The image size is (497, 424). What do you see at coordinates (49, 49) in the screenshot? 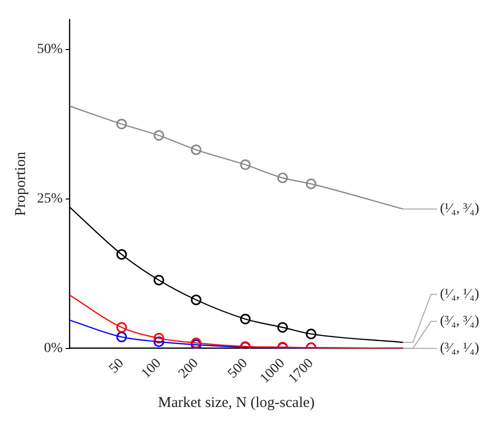
I see `y-tick-label: 50%` at bounding box center [49, 49].